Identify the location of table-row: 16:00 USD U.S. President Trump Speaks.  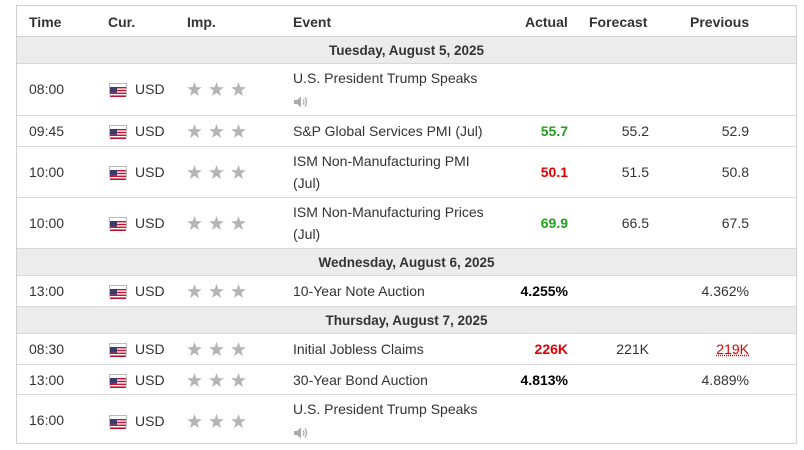
(406, 419).